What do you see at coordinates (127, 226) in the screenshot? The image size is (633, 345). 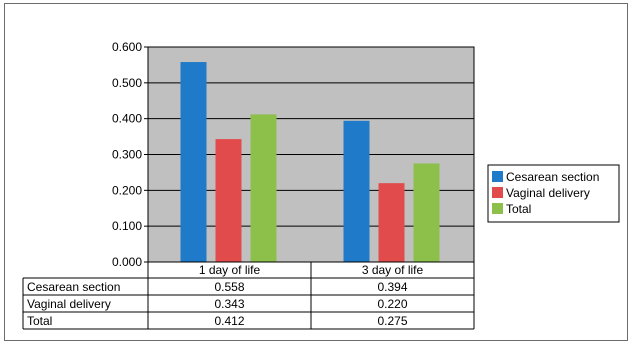 I see `y-tick-label: 0.100` at bounding box center [127, 226].